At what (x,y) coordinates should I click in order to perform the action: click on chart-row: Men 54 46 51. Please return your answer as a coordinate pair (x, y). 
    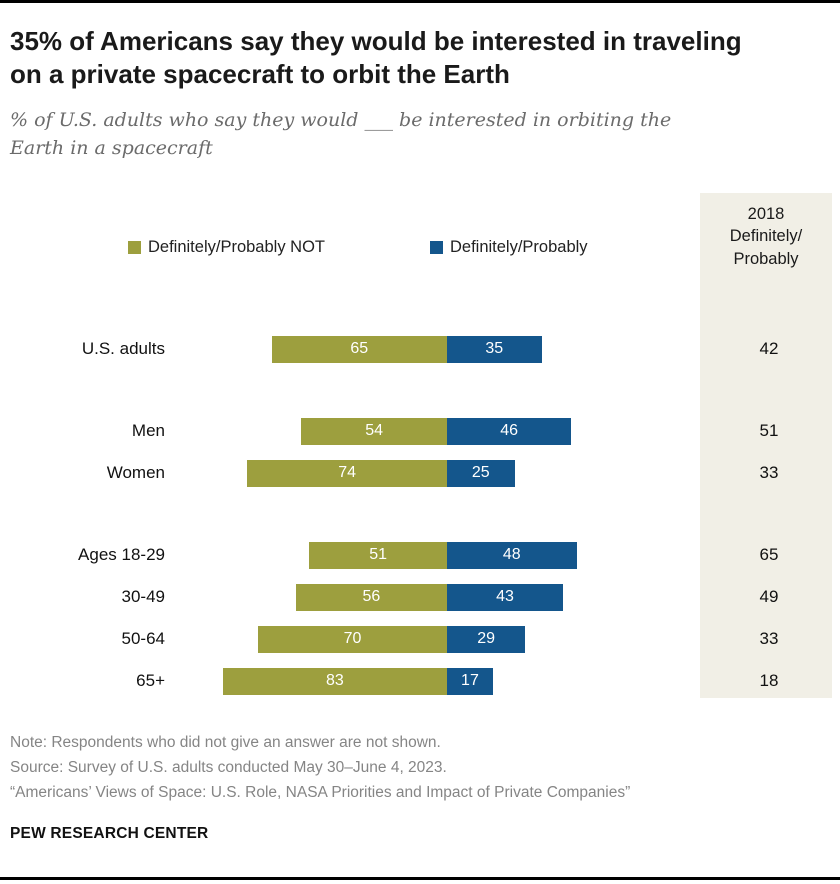
    Looking at the image, I should click on (420, 431).